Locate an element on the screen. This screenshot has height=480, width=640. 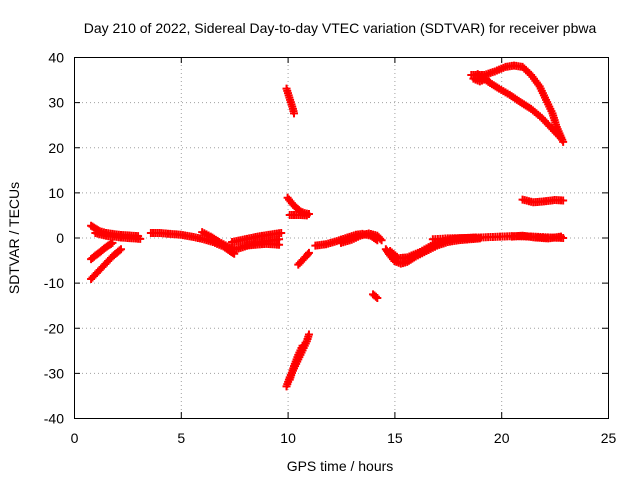
x-axis-label: GPS time / hours is located at coordinates (340, 466).